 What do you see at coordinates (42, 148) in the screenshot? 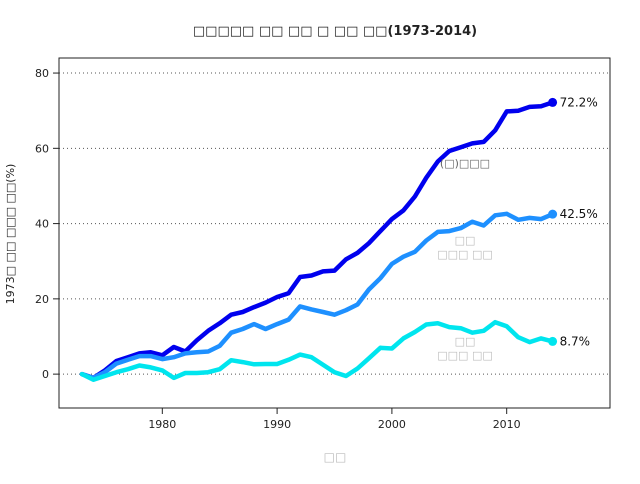
I see `y-tick-label: 60` at bounding box center [42, 148].